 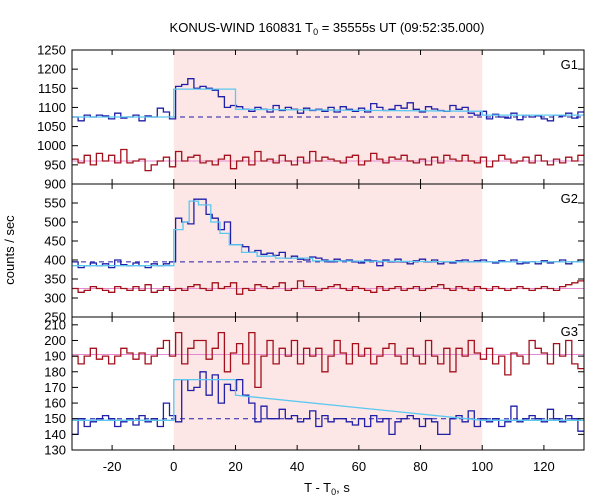 I want to click on y-tick-label: 180, so click(x=55, y=371).